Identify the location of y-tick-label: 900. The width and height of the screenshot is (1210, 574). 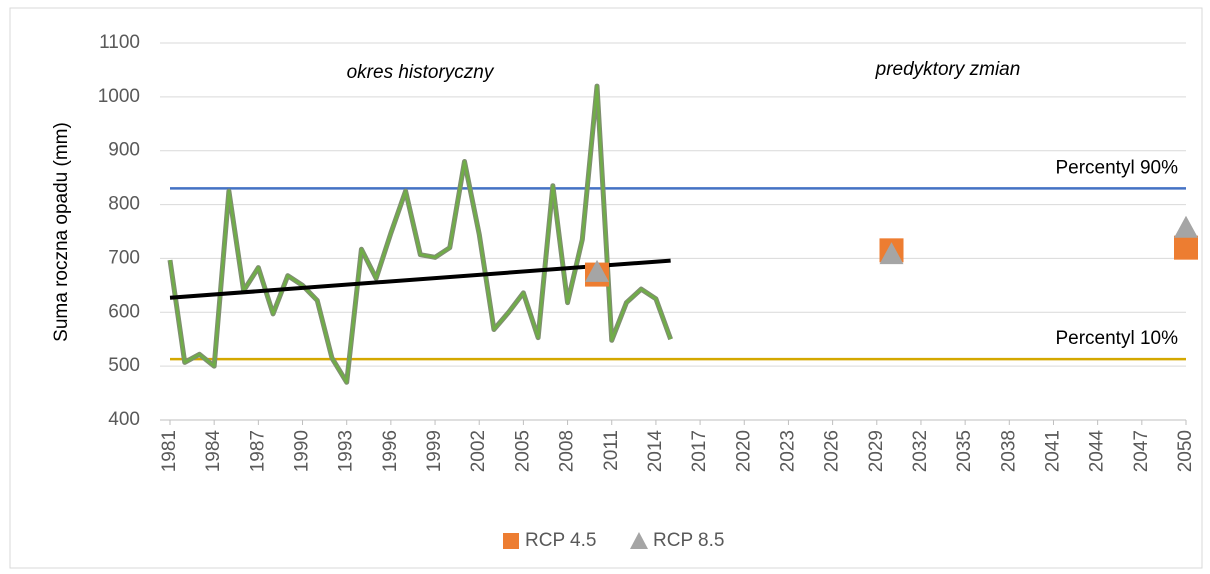
(124, 150).